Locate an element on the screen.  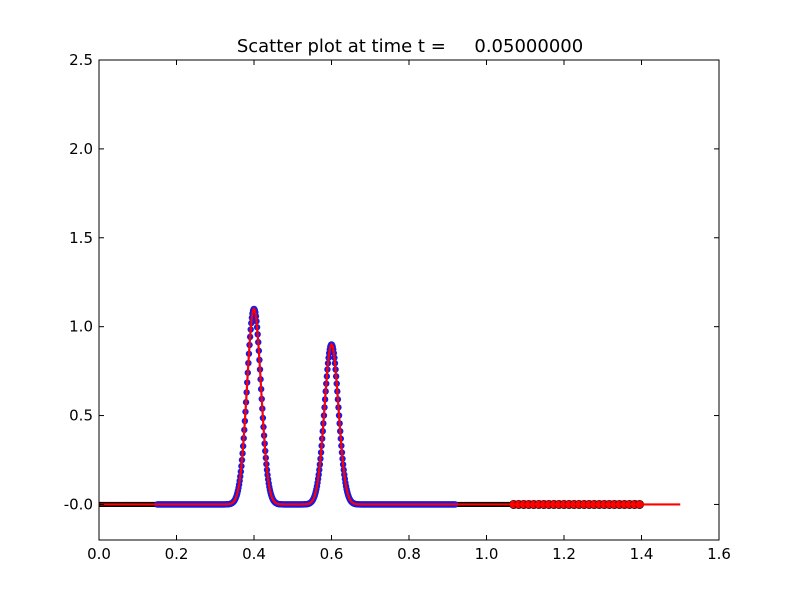
x-tick-label: 1.6 is located at coordinates (719, 554).